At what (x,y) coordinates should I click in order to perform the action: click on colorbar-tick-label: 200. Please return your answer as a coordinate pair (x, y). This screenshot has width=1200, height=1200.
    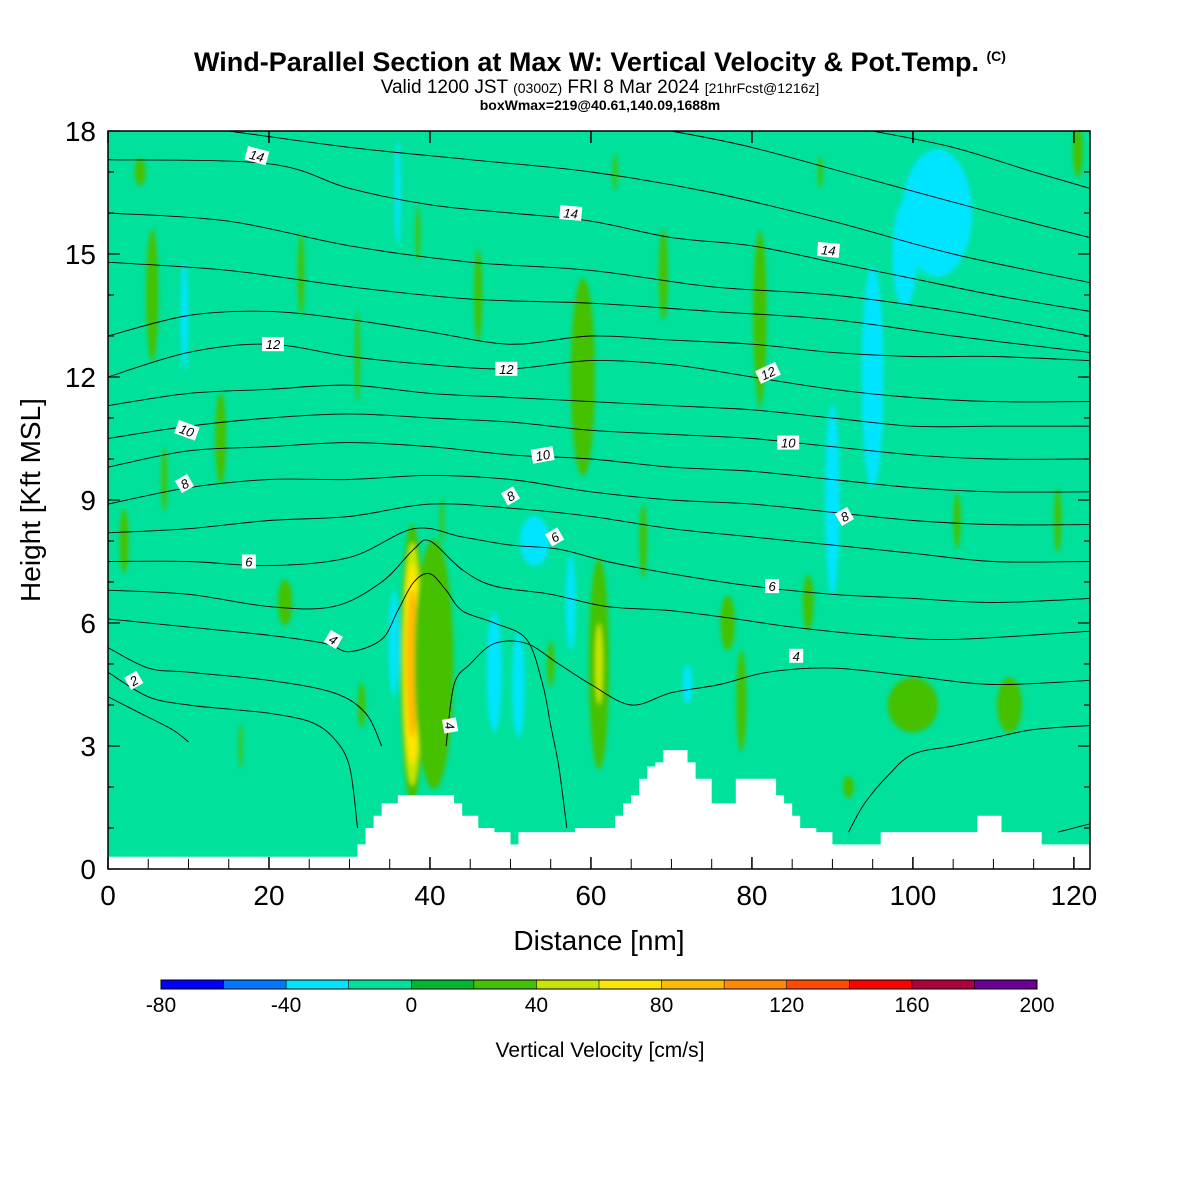
    Looking at the image, I should click on (1036, 1005).